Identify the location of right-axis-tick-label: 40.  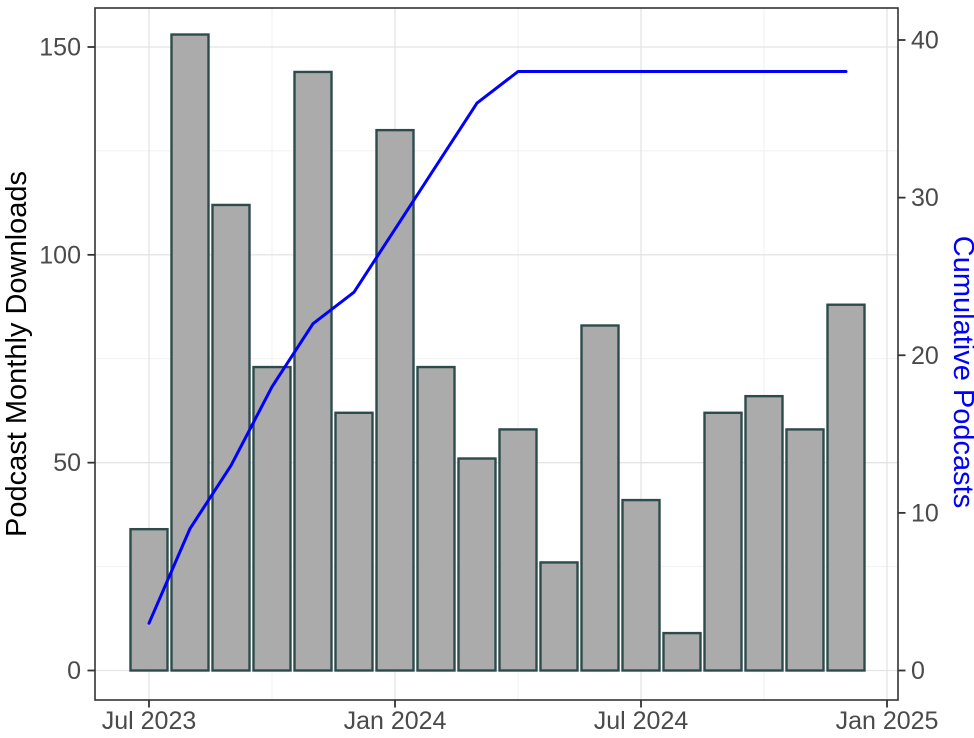
(925, 41).